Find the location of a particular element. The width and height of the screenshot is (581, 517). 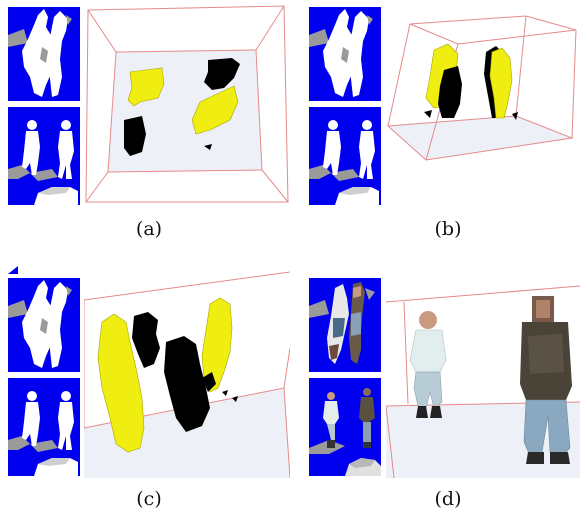

panel-a-silhouette-front-view is located at coordinates (44, 156).